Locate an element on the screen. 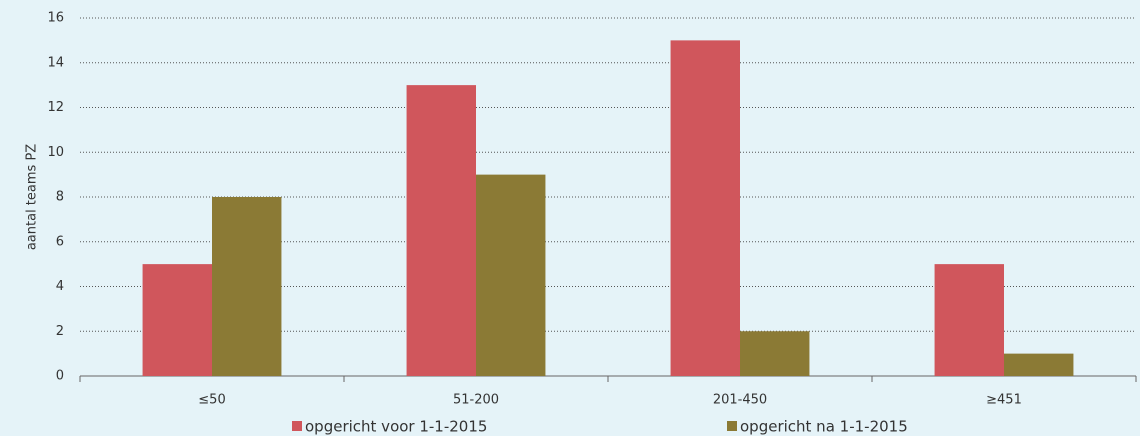  legend-label: opgericht na 1-1-2015 is located at coordinates (824, 427).